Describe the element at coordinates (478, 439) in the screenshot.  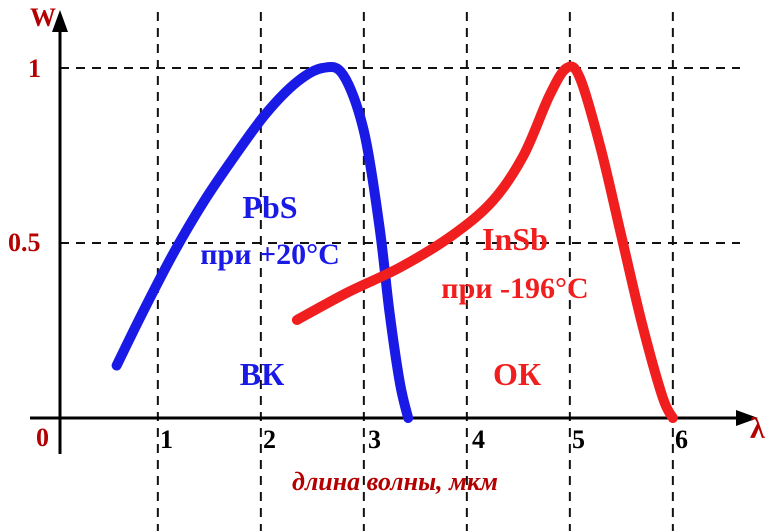
I see `x-tick-label: 4` at that location.